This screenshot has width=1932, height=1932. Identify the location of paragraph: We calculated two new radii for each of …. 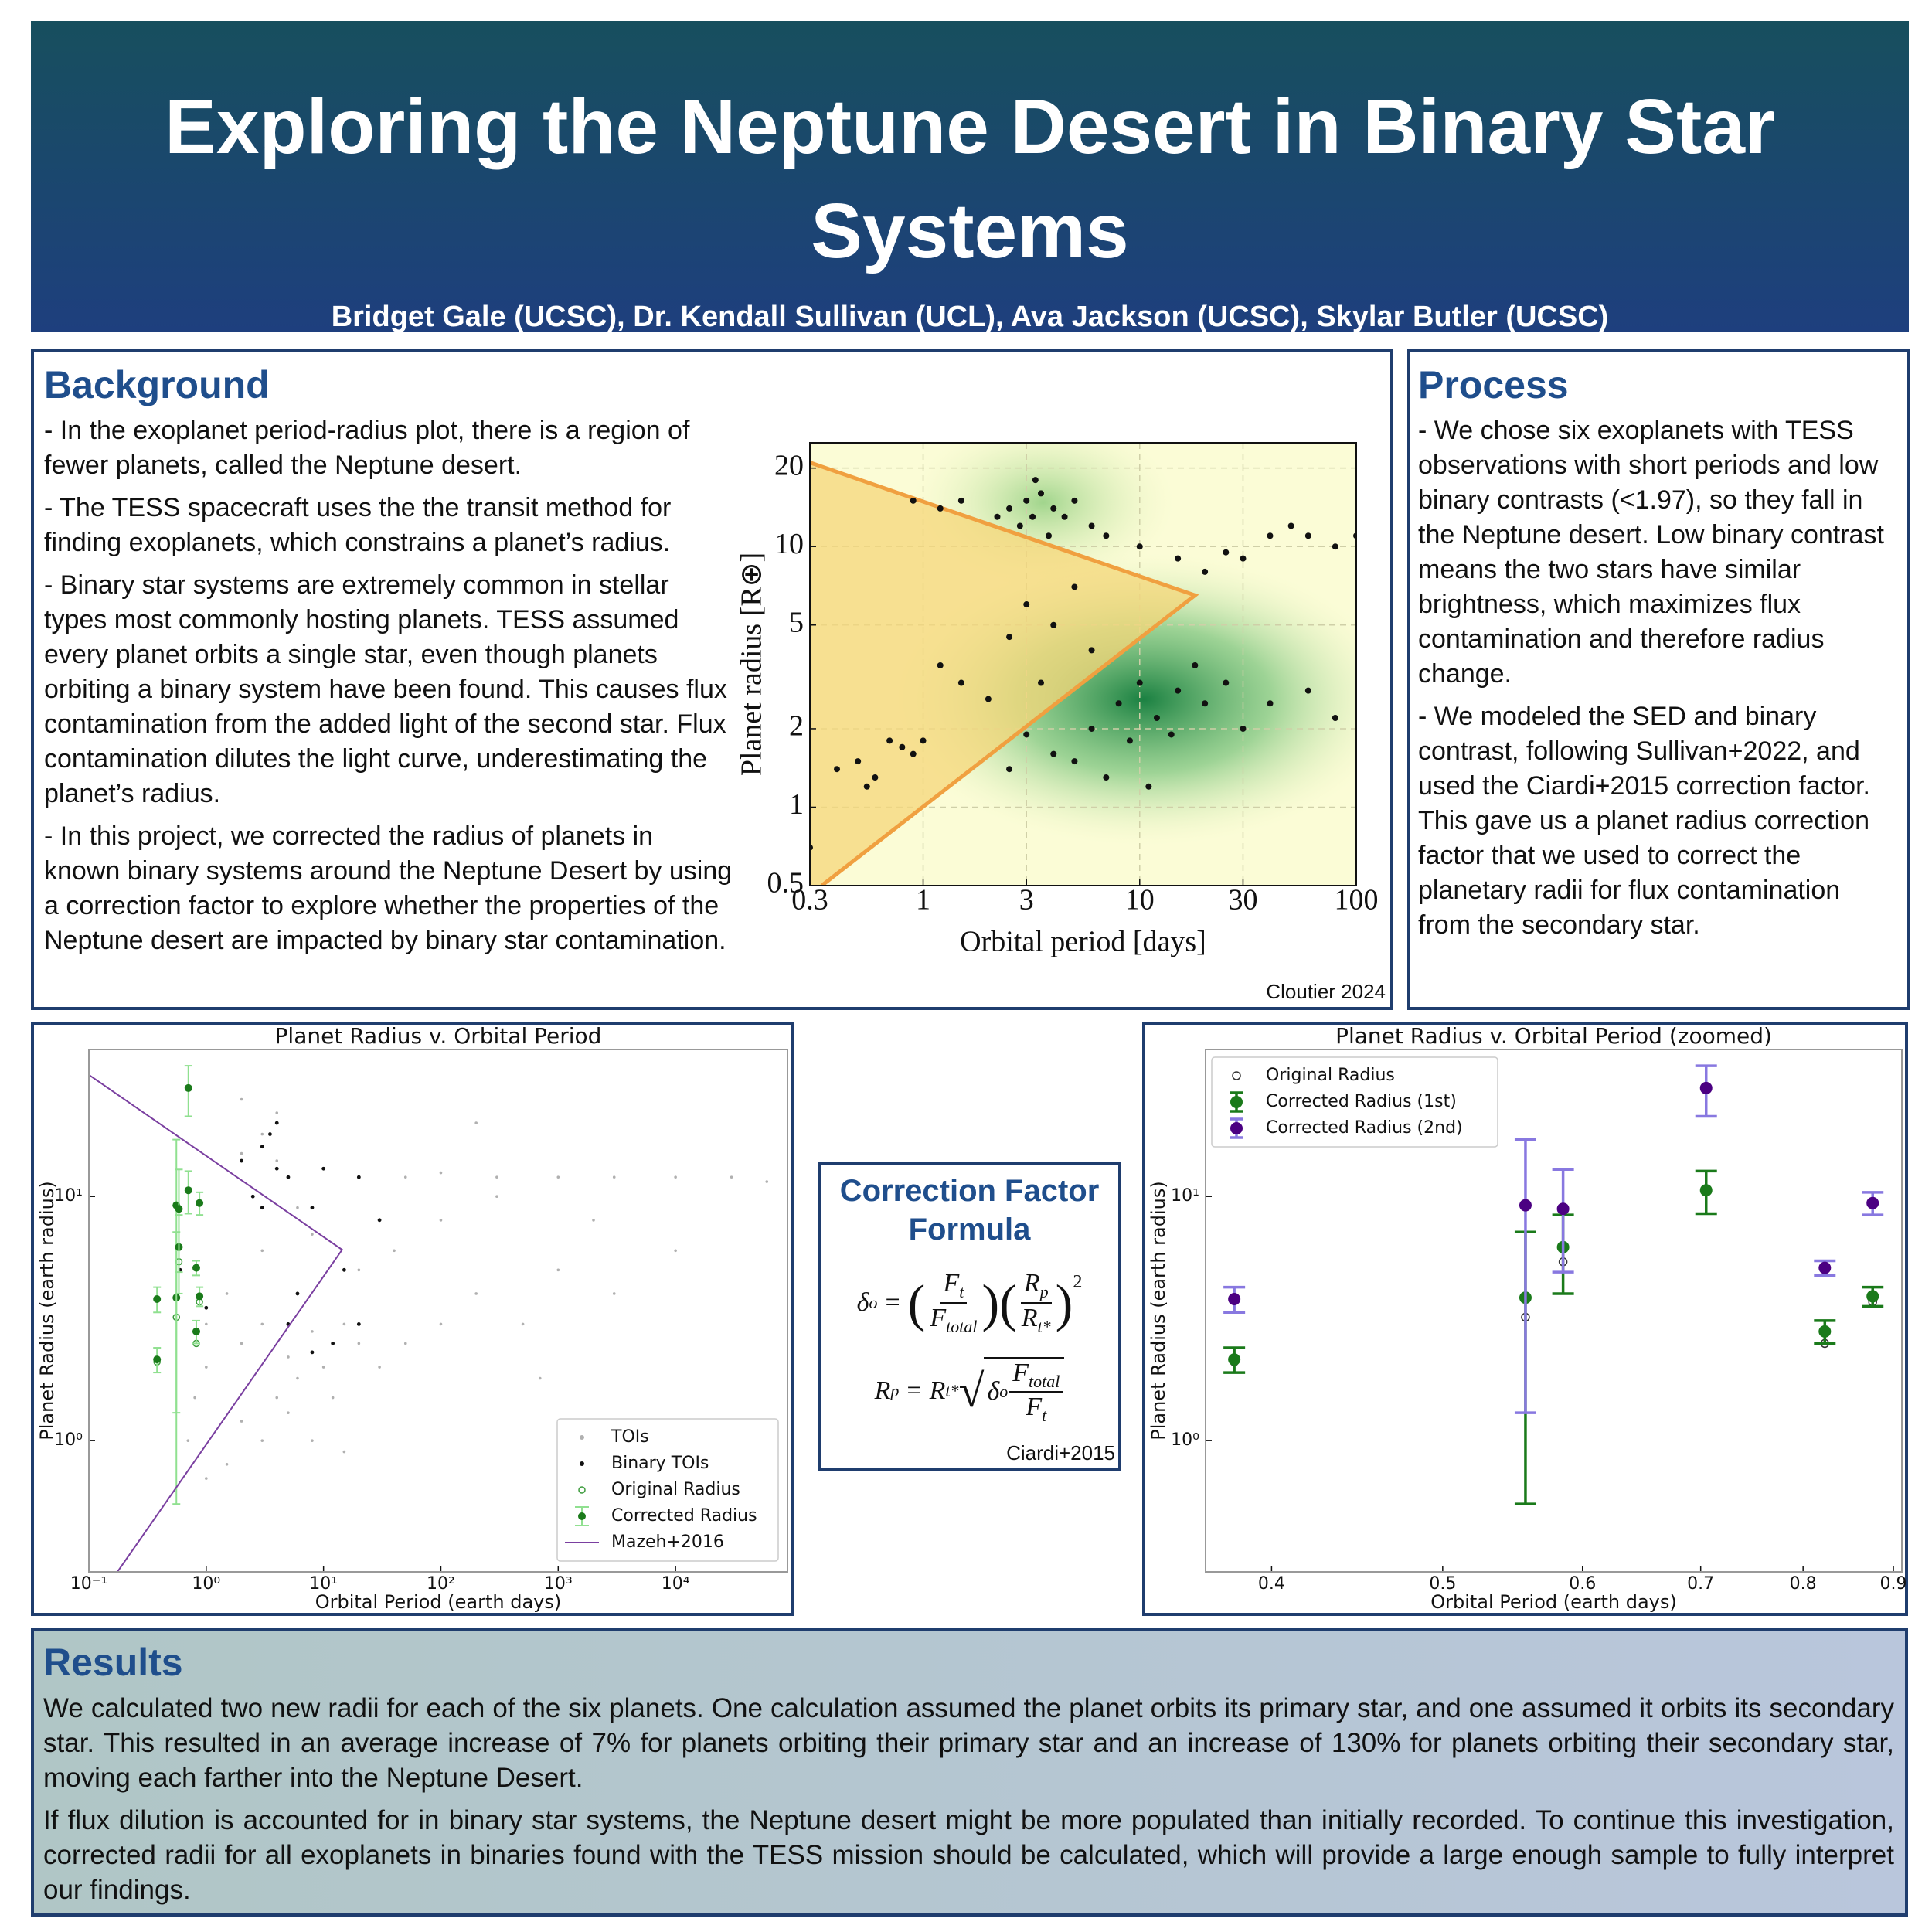
(969, 1743).